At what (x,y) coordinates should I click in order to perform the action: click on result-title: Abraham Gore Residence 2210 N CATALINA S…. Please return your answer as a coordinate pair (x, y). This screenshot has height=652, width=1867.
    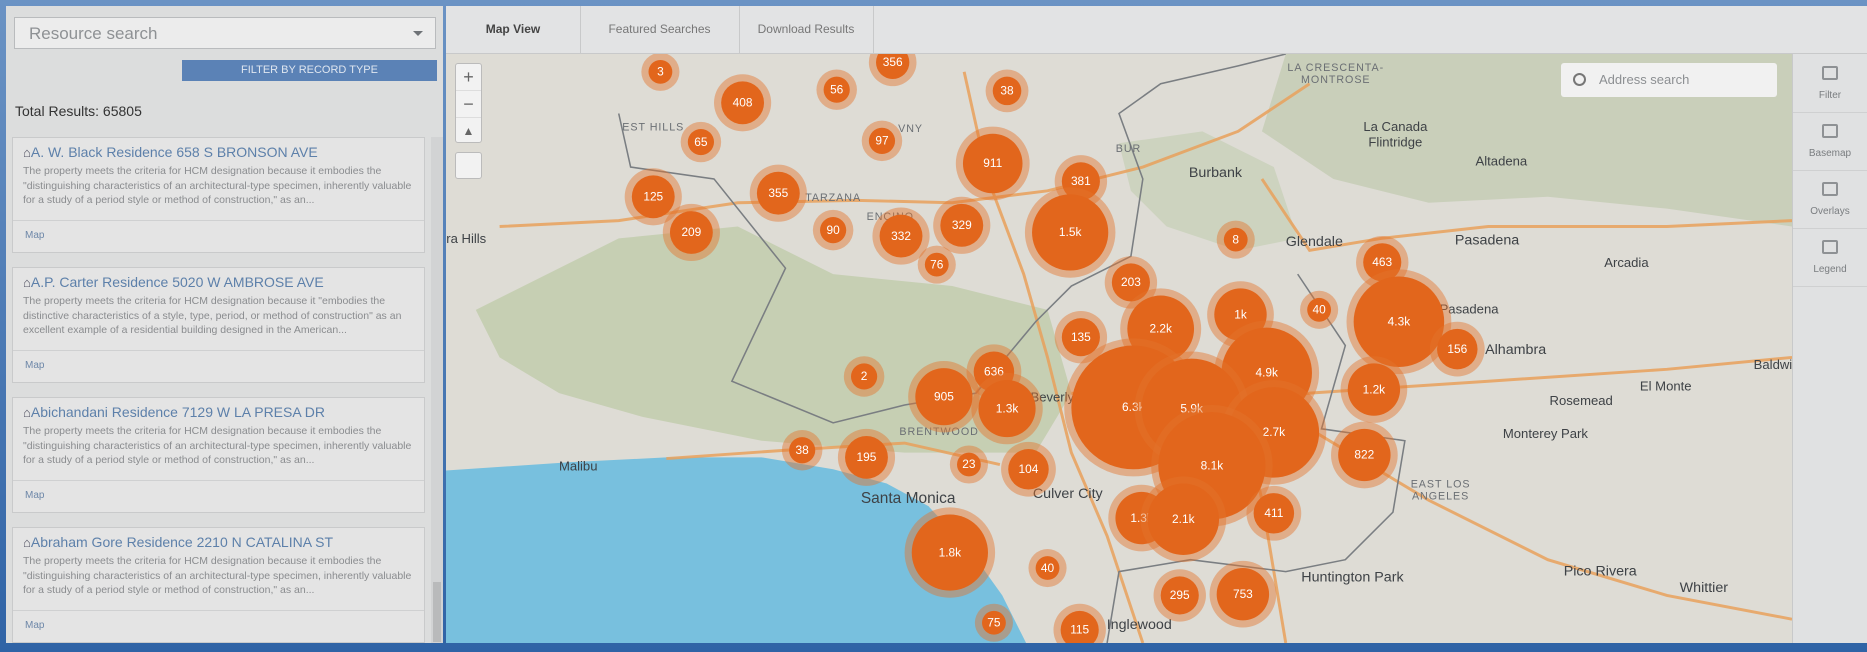
    Looking at the image, I should click on (178, 542).